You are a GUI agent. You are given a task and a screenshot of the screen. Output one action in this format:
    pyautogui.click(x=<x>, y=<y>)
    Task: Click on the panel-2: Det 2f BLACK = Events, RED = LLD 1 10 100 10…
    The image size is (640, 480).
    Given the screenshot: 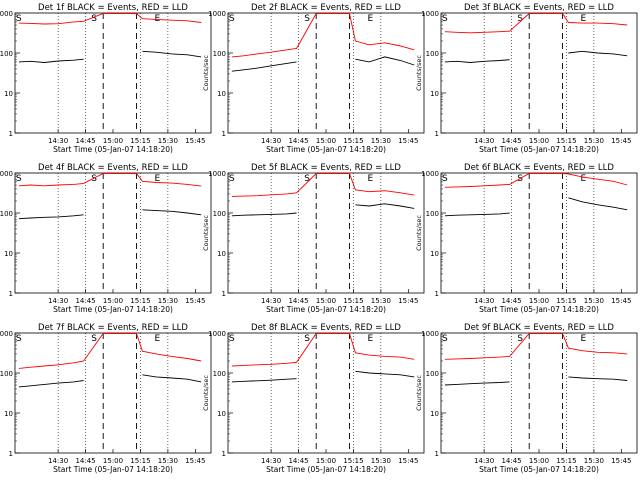 What is the action you would take?
    pyautogui.click(x=313, y=78)
    